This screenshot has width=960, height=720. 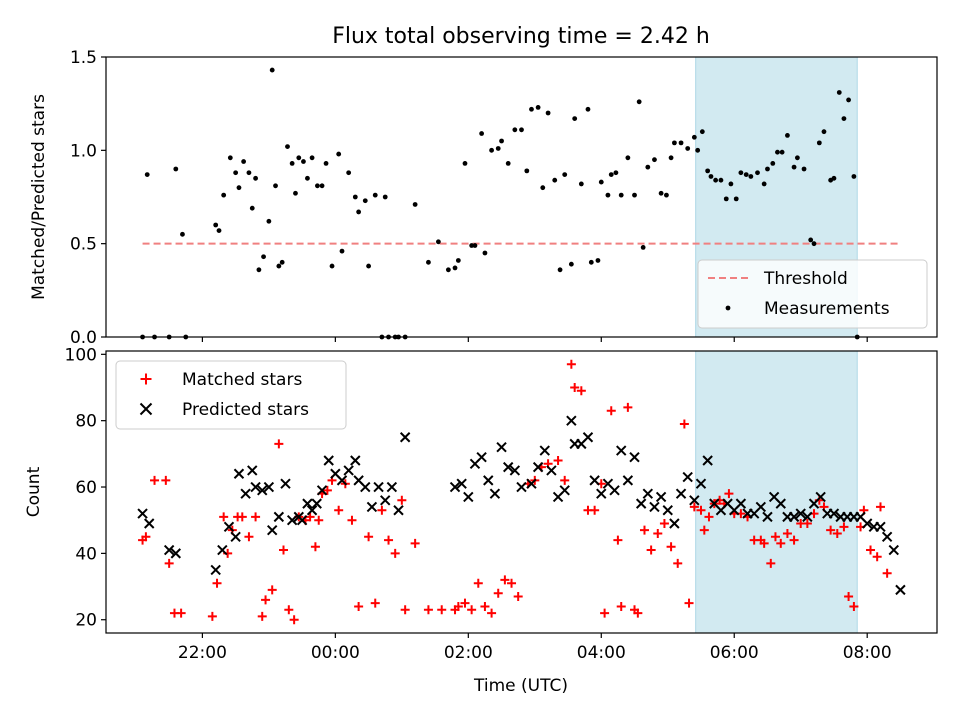 What do you see at coordinates (86, 422) in the screenshot?
I see `y-tick-label: 80` at bounding box center [86, 422].